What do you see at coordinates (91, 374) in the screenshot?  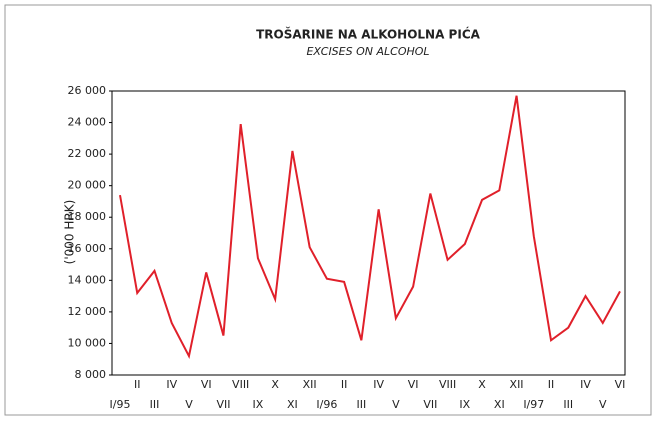 I see `y-tick-label: 8 000` at bounding box center [91, 374].